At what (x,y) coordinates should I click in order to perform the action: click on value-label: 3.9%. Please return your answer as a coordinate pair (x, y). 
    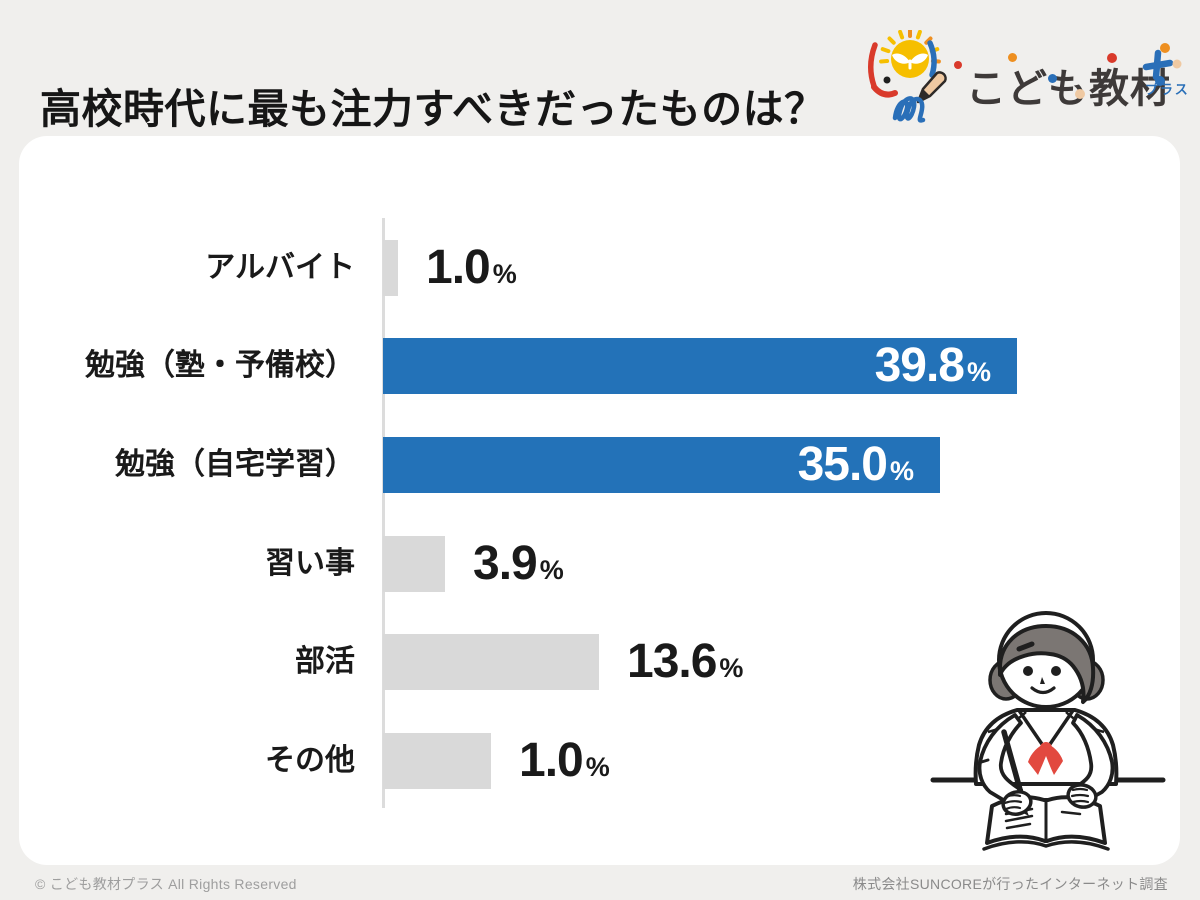
    Looking at the image, I should click on (518, 563).